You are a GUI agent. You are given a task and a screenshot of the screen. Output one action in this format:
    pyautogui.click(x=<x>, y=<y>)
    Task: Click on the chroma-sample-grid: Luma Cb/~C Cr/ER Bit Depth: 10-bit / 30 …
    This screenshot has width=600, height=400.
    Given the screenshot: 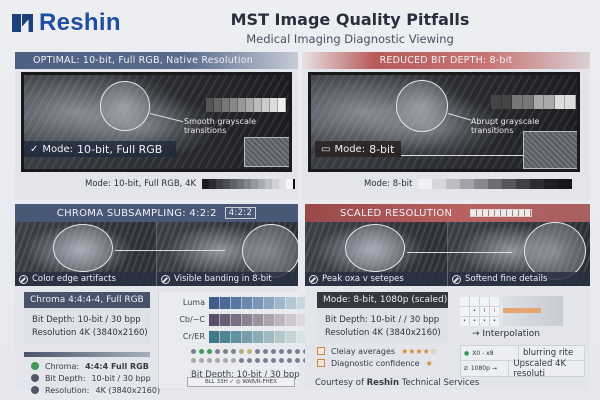 What is the action you would take?
    pyautogui.click(x=241, y=337)
    